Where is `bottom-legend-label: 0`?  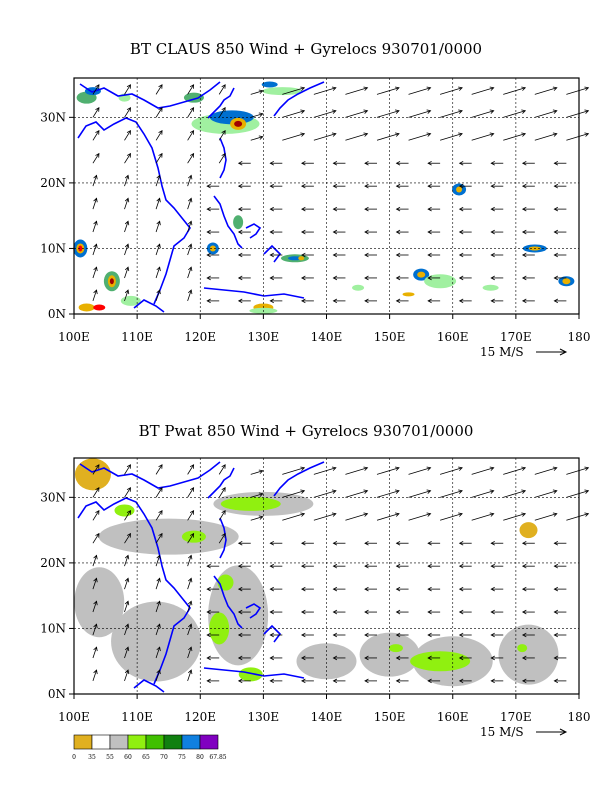
bottom-legend-label: 0 is located at coordinates (74, 757).